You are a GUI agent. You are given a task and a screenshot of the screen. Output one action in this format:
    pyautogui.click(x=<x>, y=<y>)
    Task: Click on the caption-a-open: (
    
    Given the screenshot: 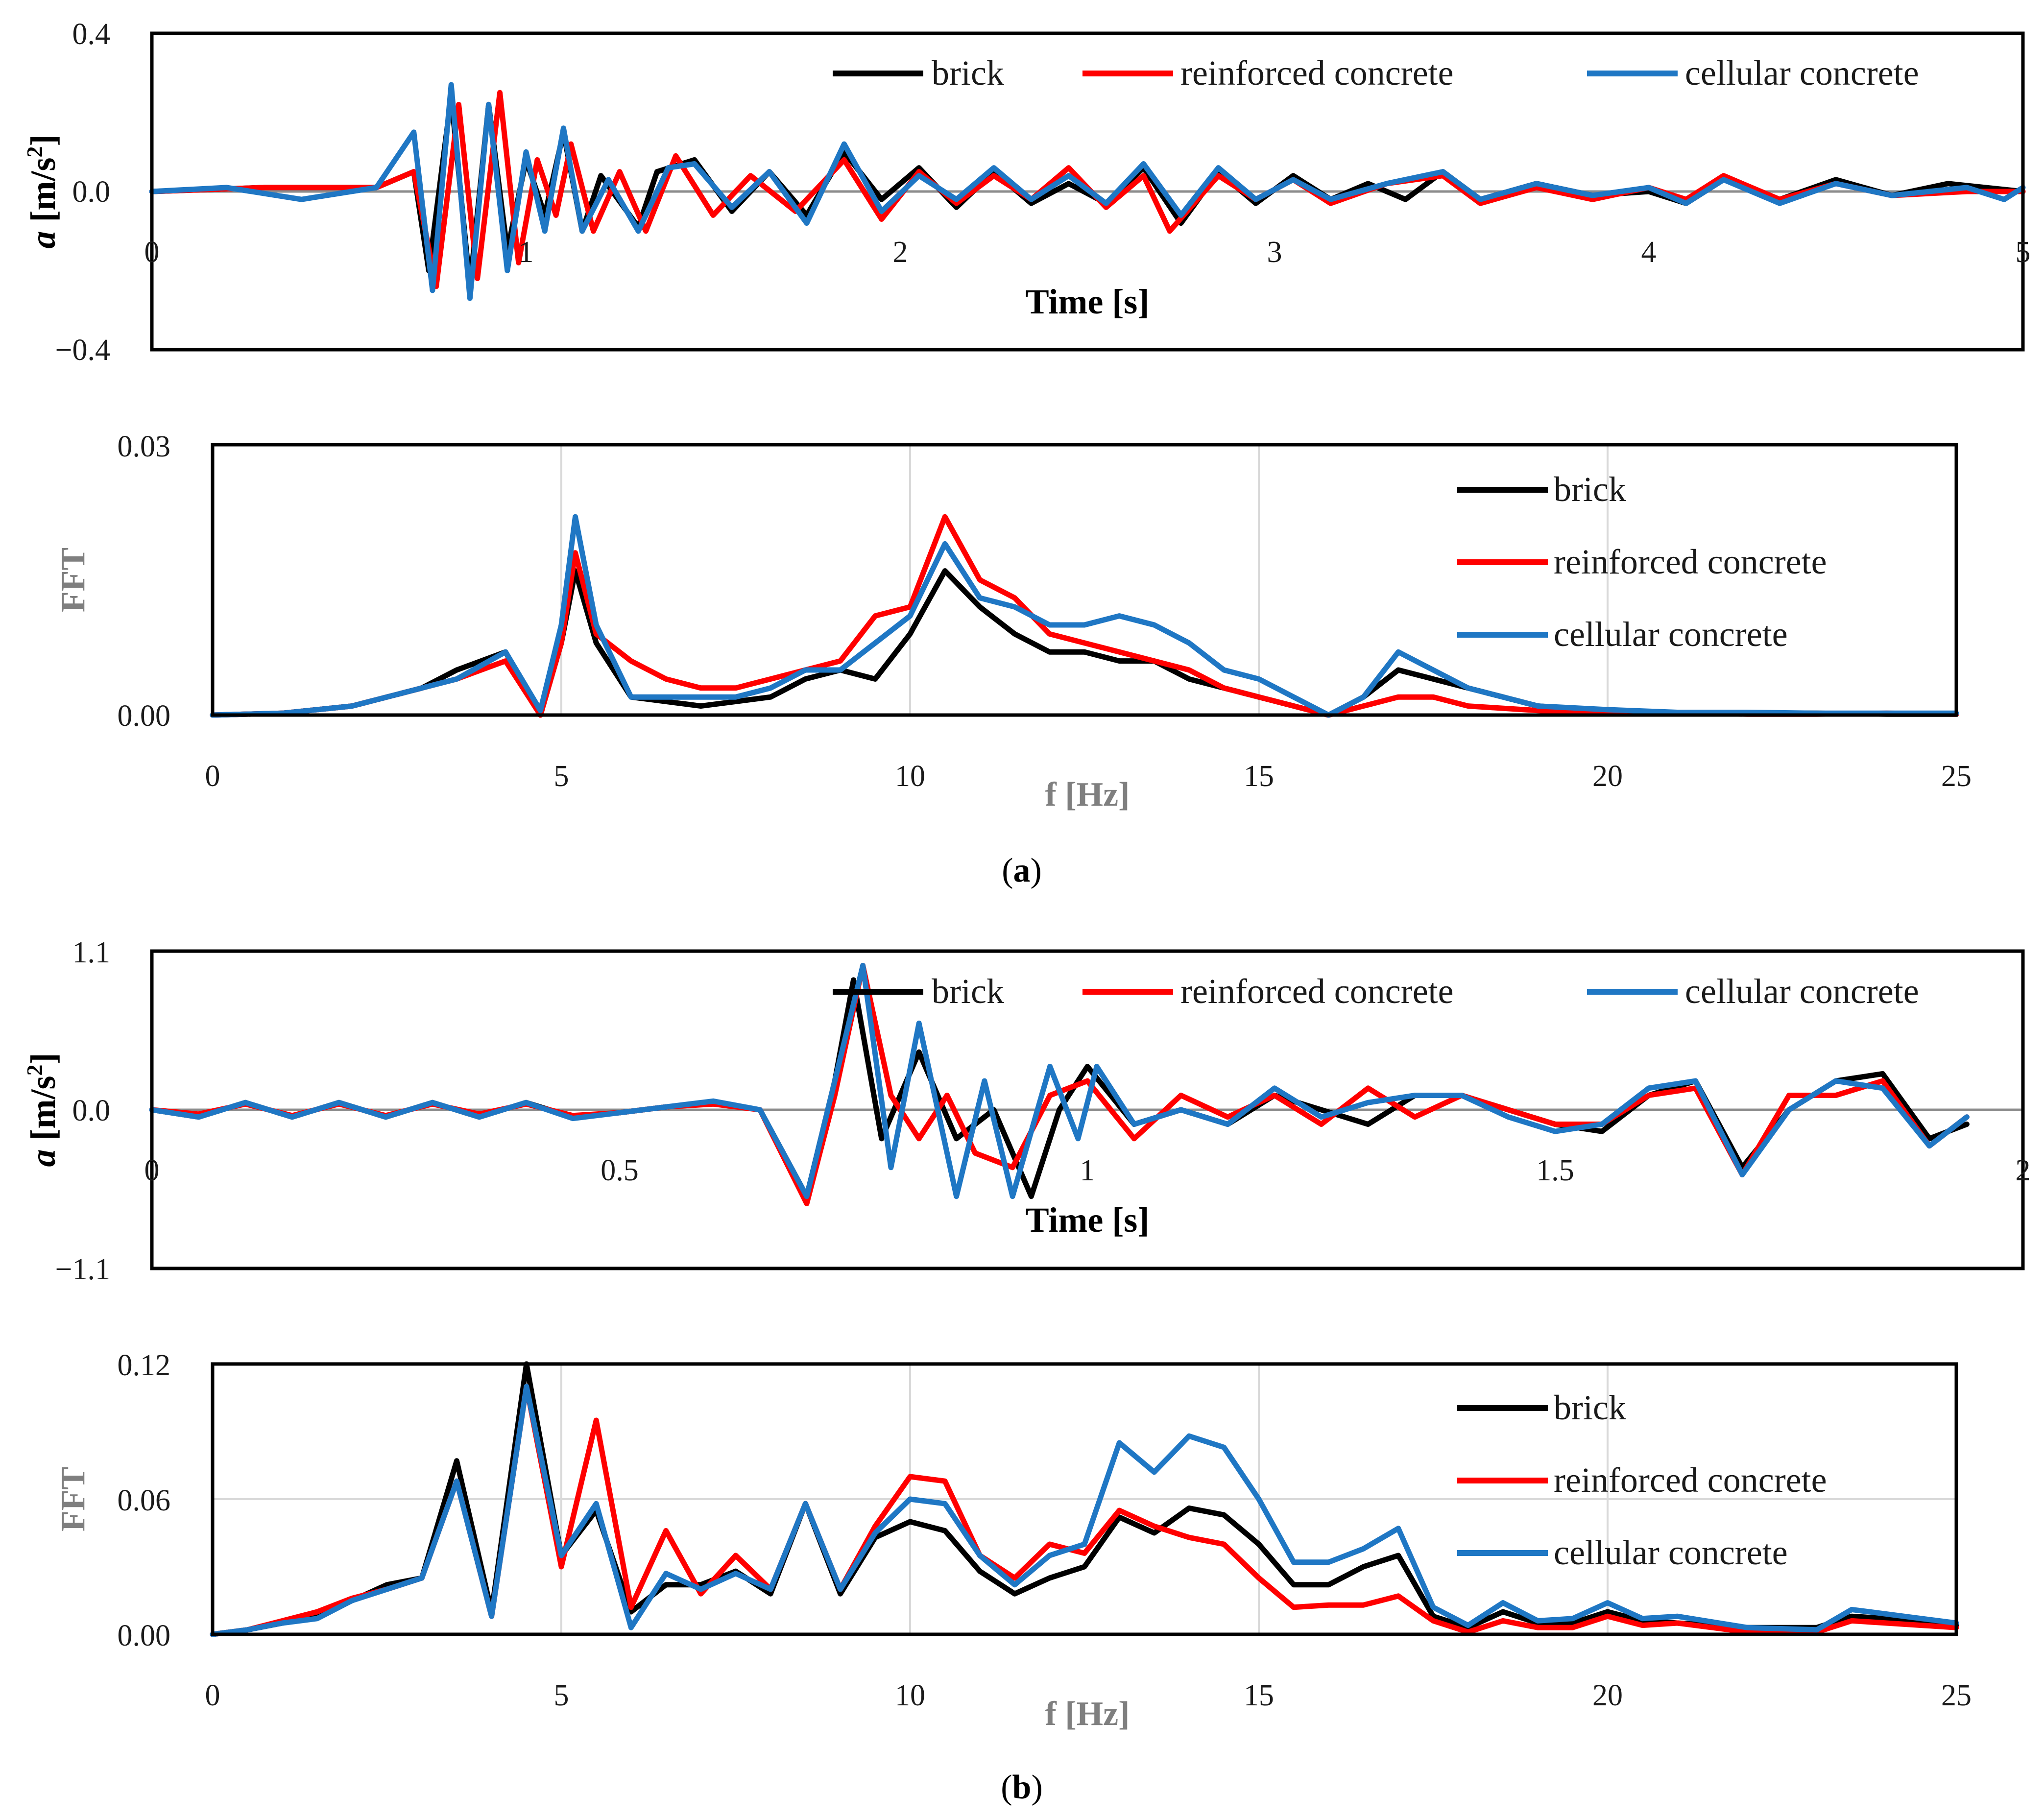 What is the action you would take?
    pyautogui.click(x=1008, y=871)
    